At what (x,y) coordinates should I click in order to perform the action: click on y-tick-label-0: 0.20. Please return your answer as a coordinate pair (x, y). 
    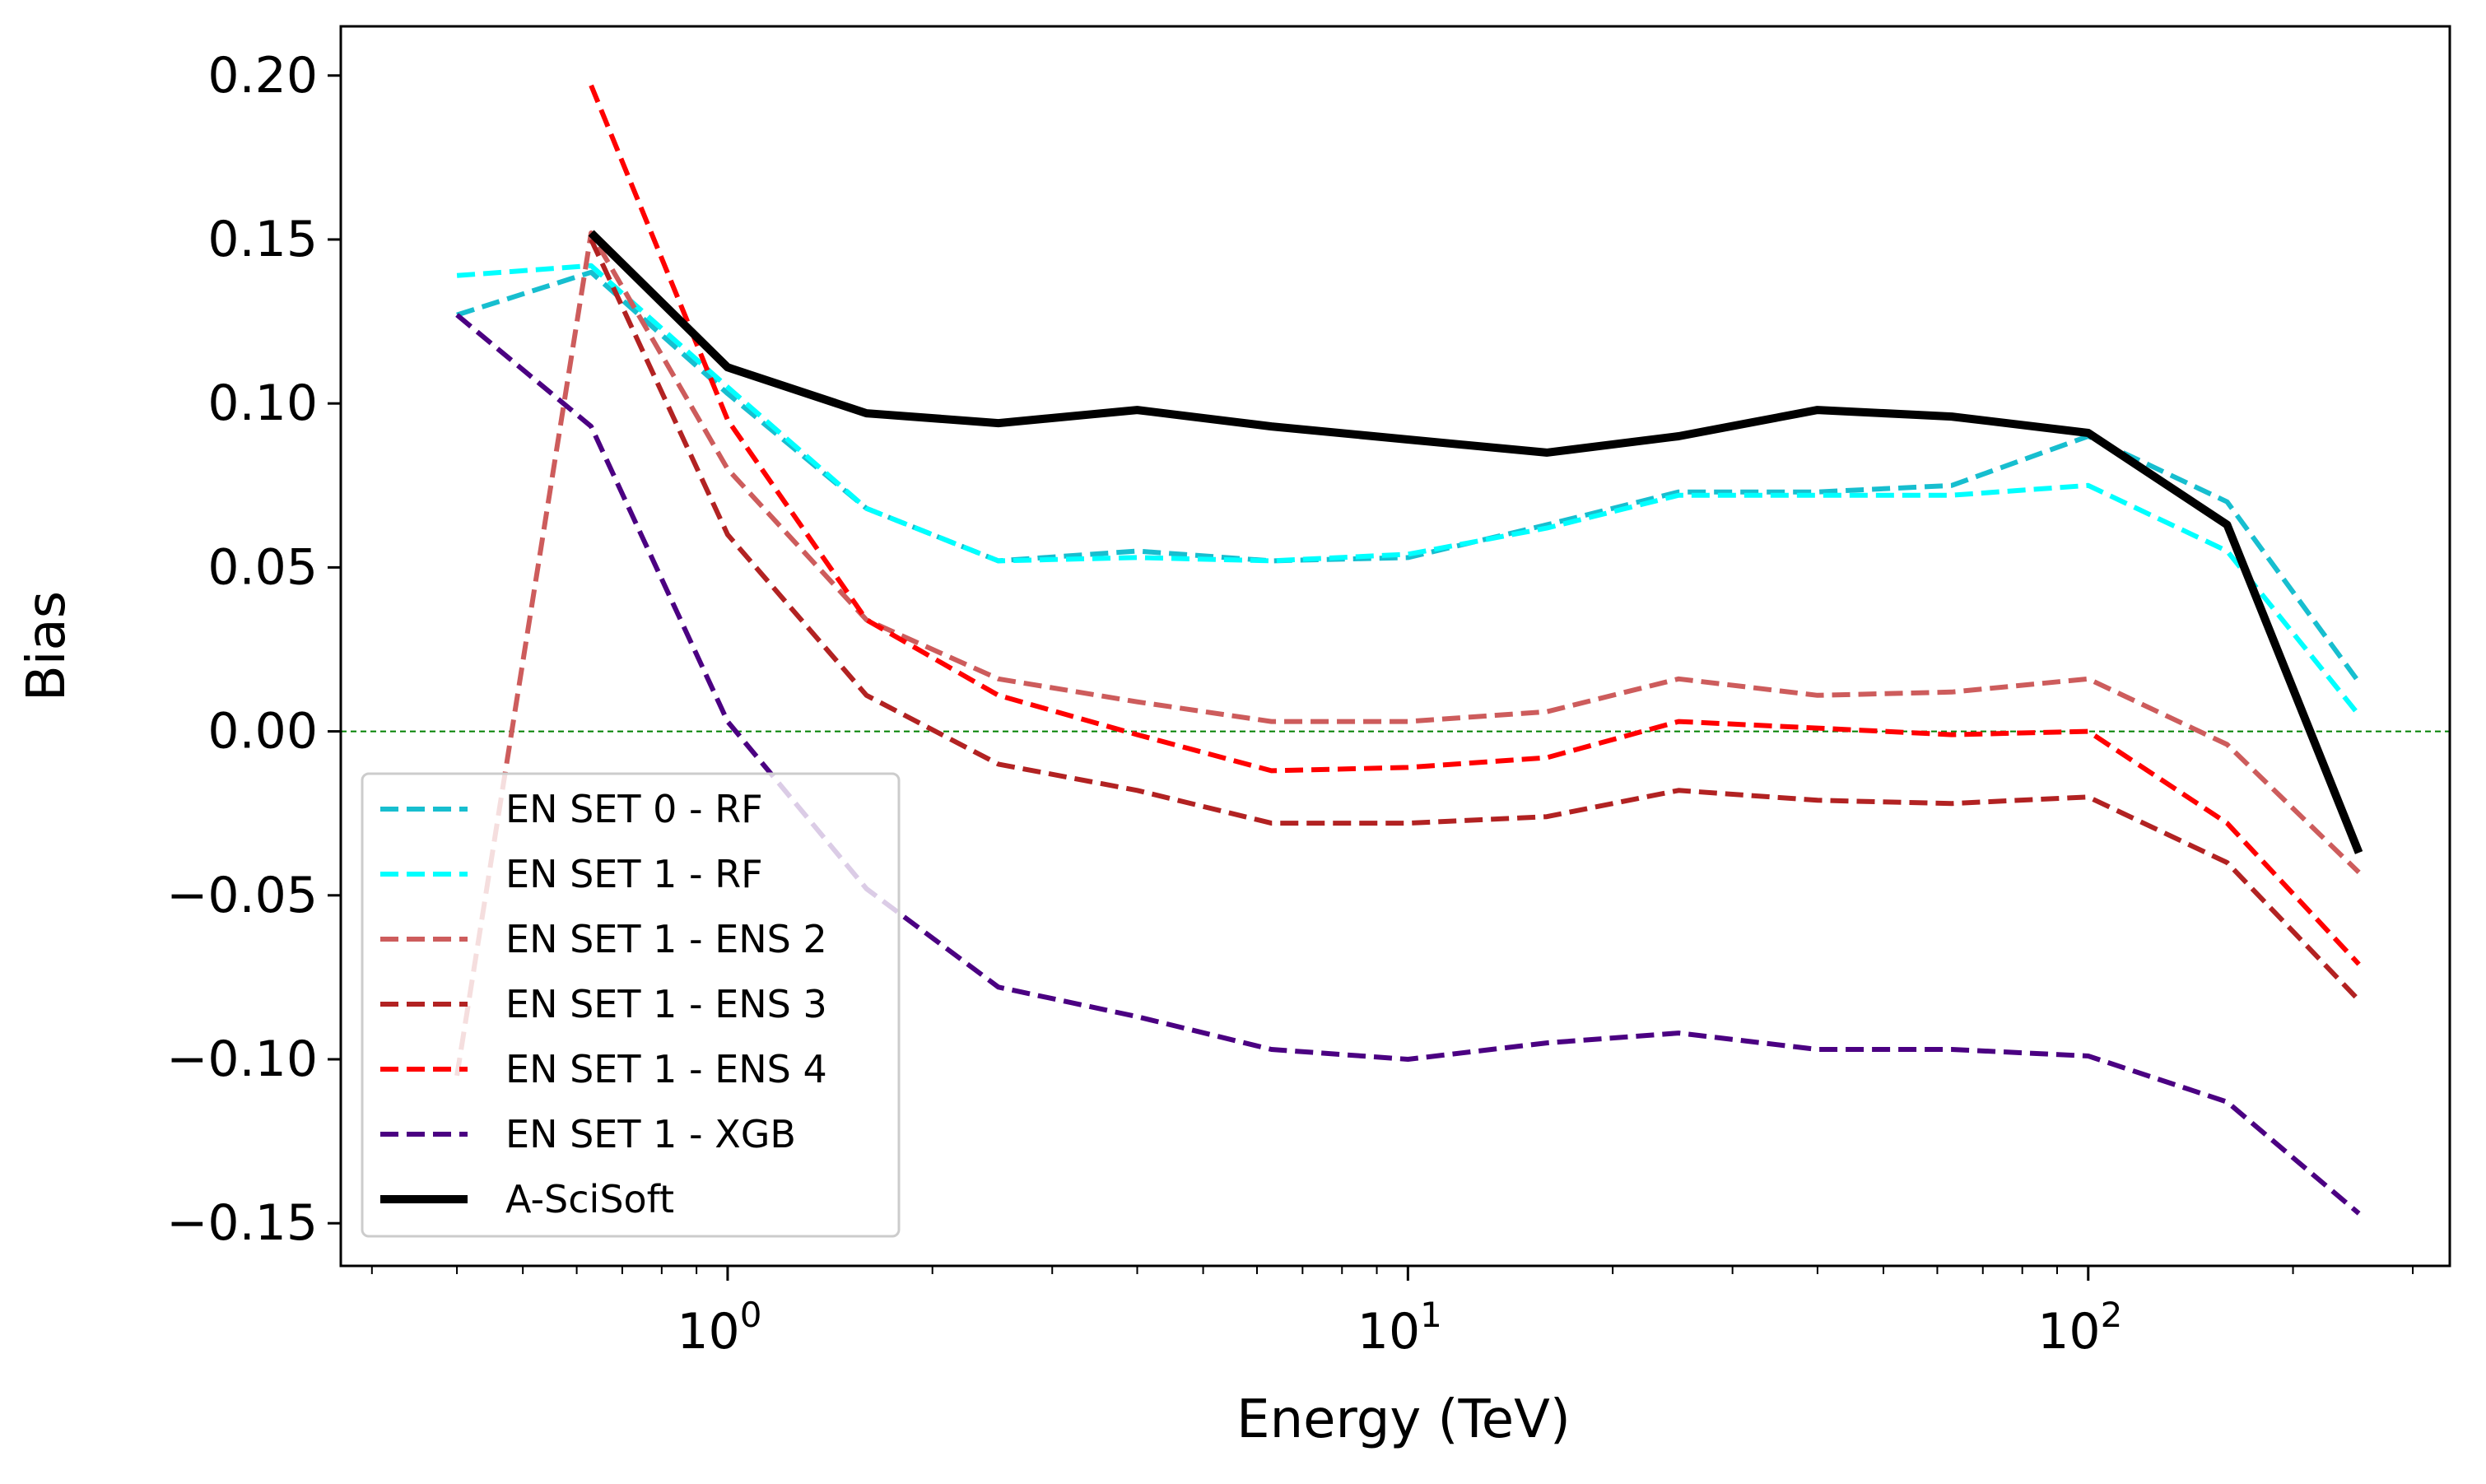
    Looking at the image, I should click on (262, 76).